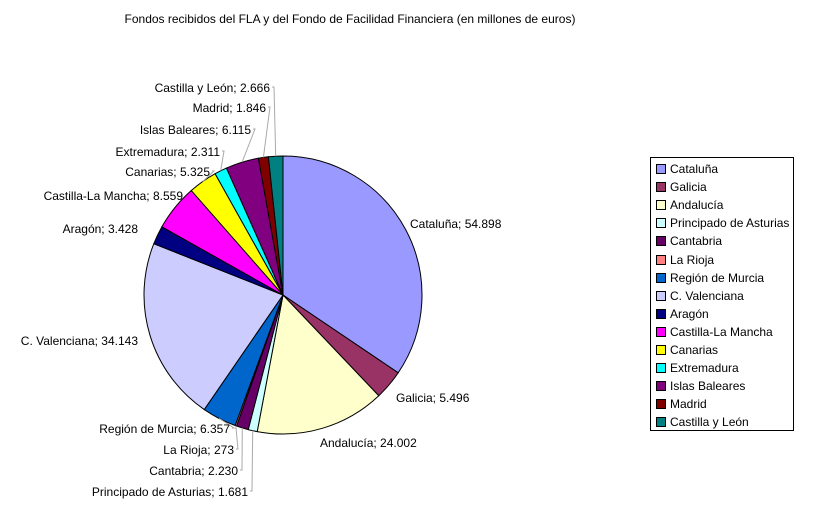  I want to click on legend-item: Extremadura, so click(722, 368).